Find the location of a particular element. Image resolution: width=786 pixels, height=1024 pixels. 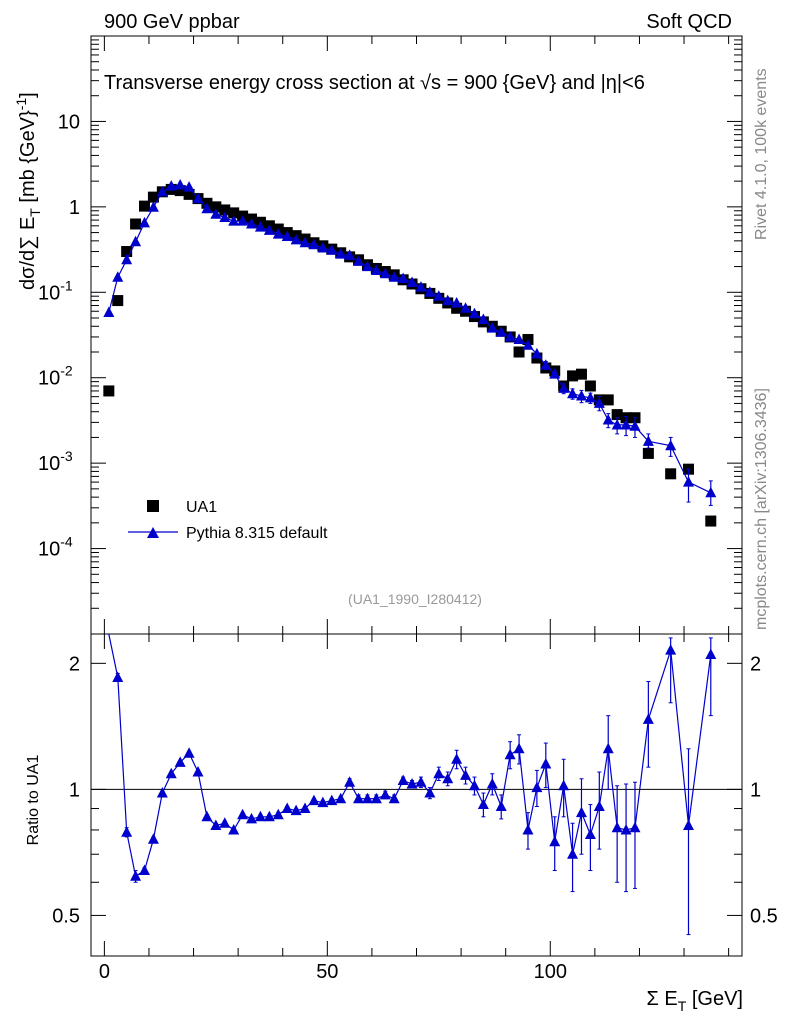

main-ytick-label: 10 is located at coordinates (69, 122).